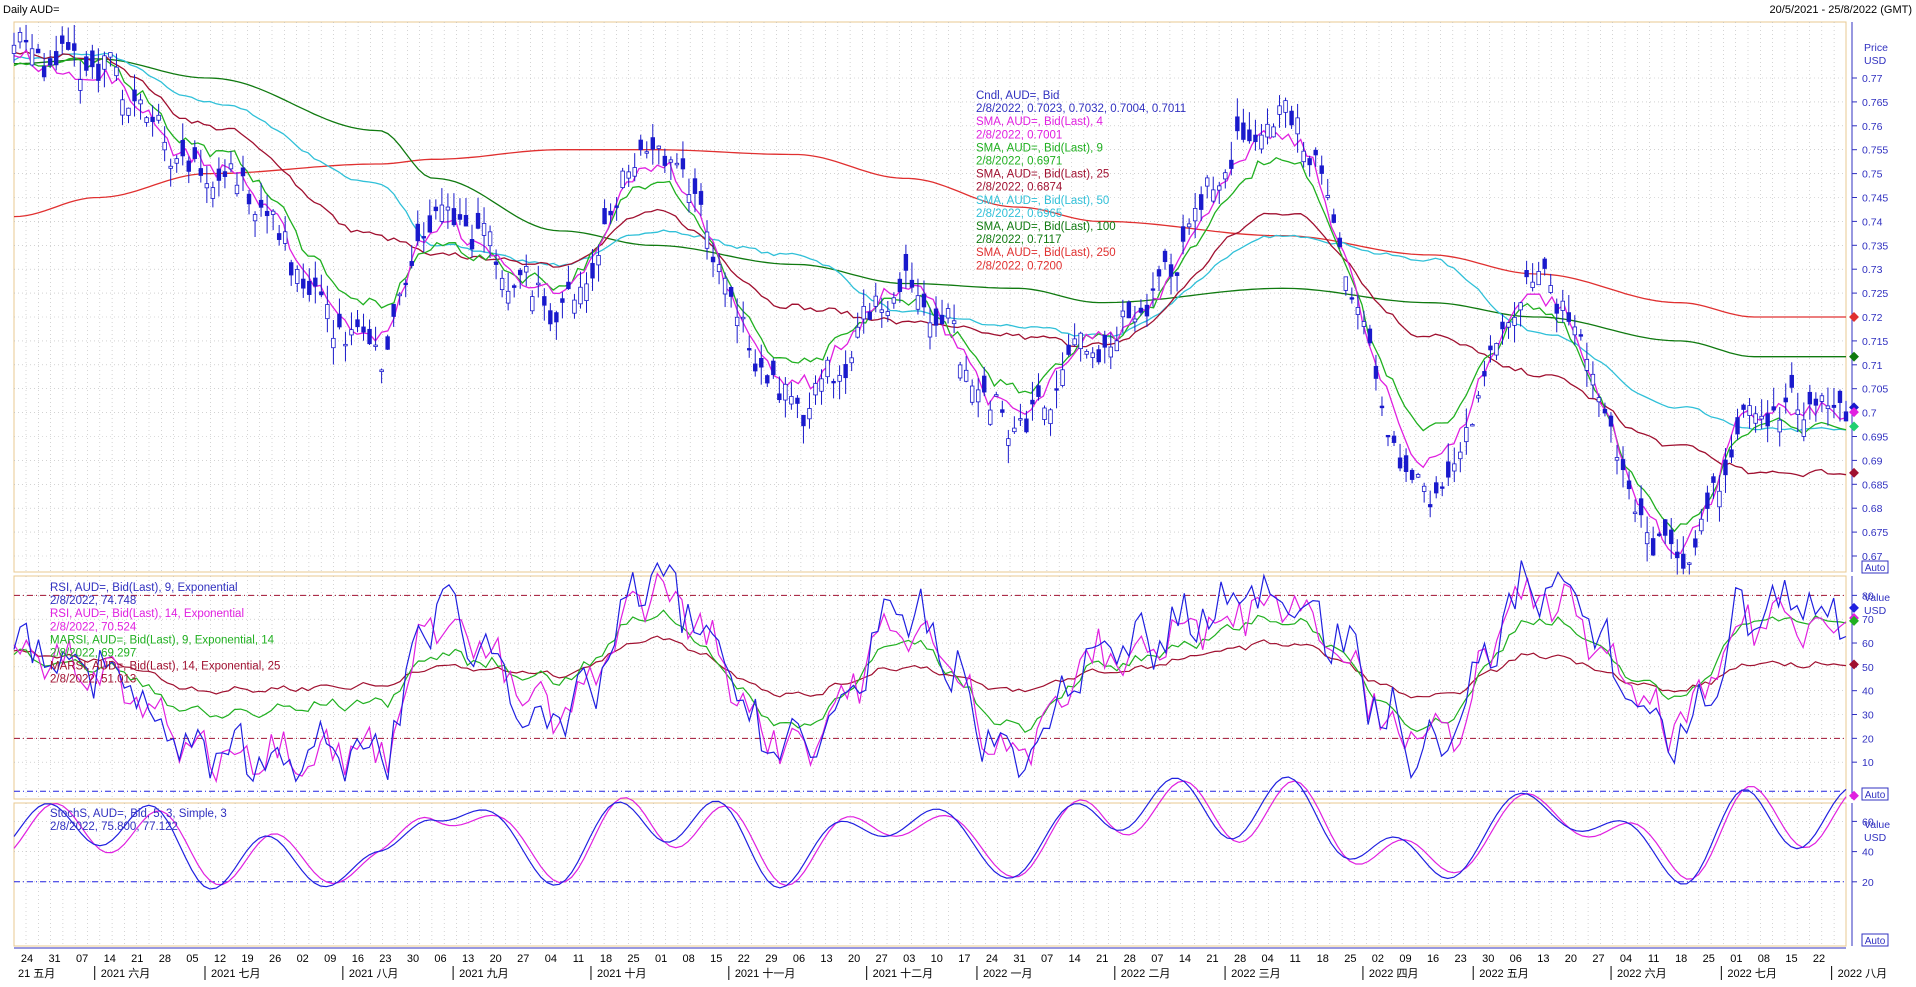  Describe the element at coordinates (1875, 940) in the screenshot. I see `stoch-auto-button: Auto` at that location.